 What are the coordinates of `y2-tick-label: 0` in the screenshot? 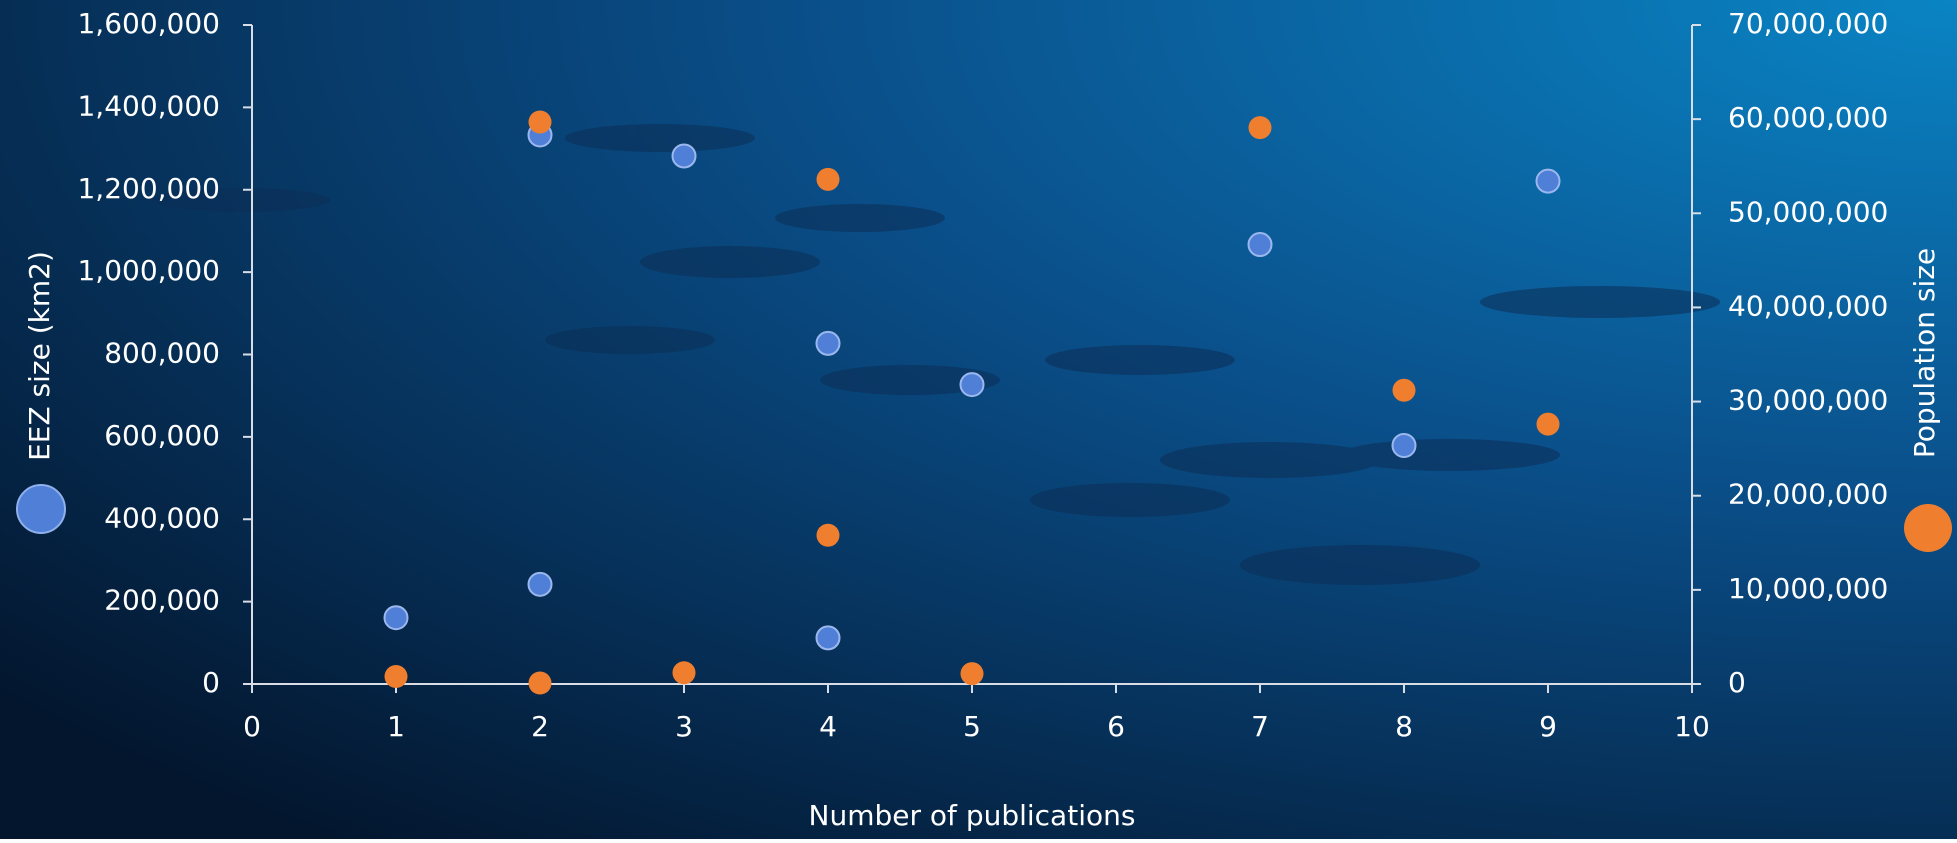 It's located at (1737, 682).